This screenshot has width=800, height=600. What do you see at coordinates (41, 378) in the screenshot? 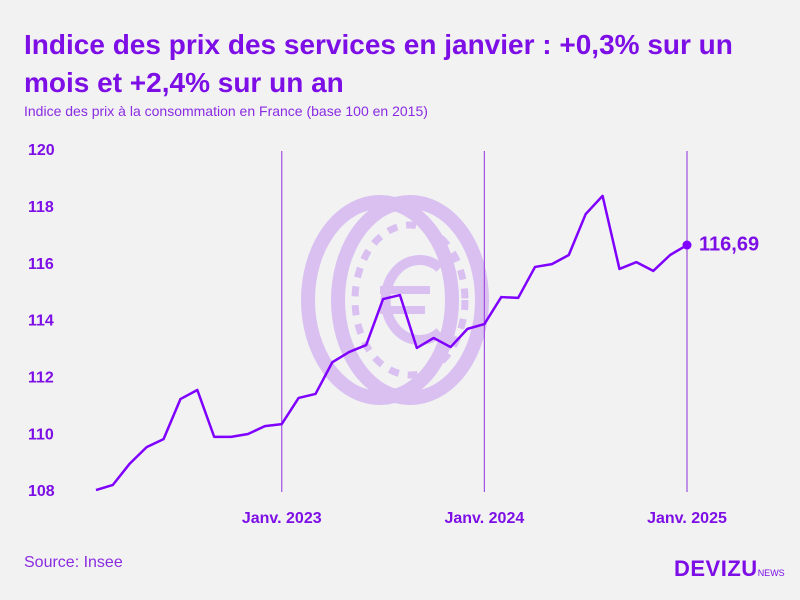
I see `y-tick-label: 112` at bounding box center [41, 378].